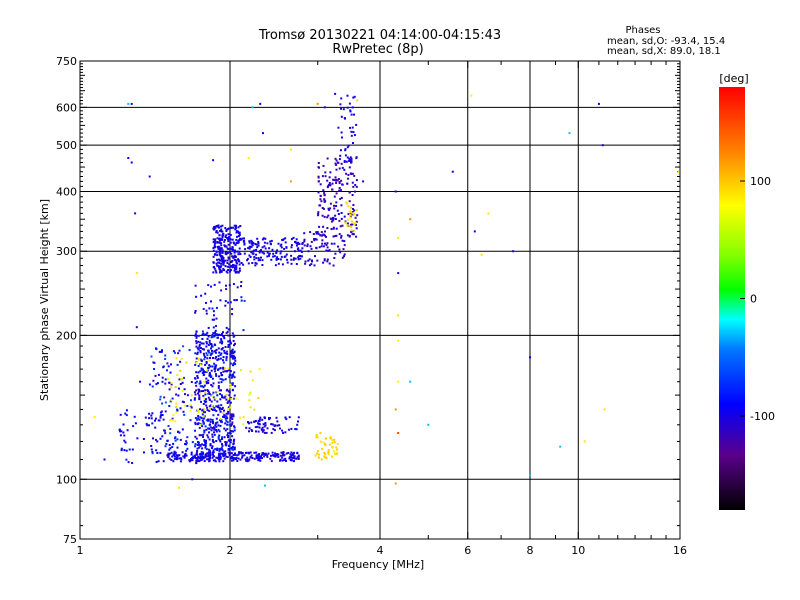 The image size is (800, 600). I want to click on x-tick-label: 2, so click(230, 550).